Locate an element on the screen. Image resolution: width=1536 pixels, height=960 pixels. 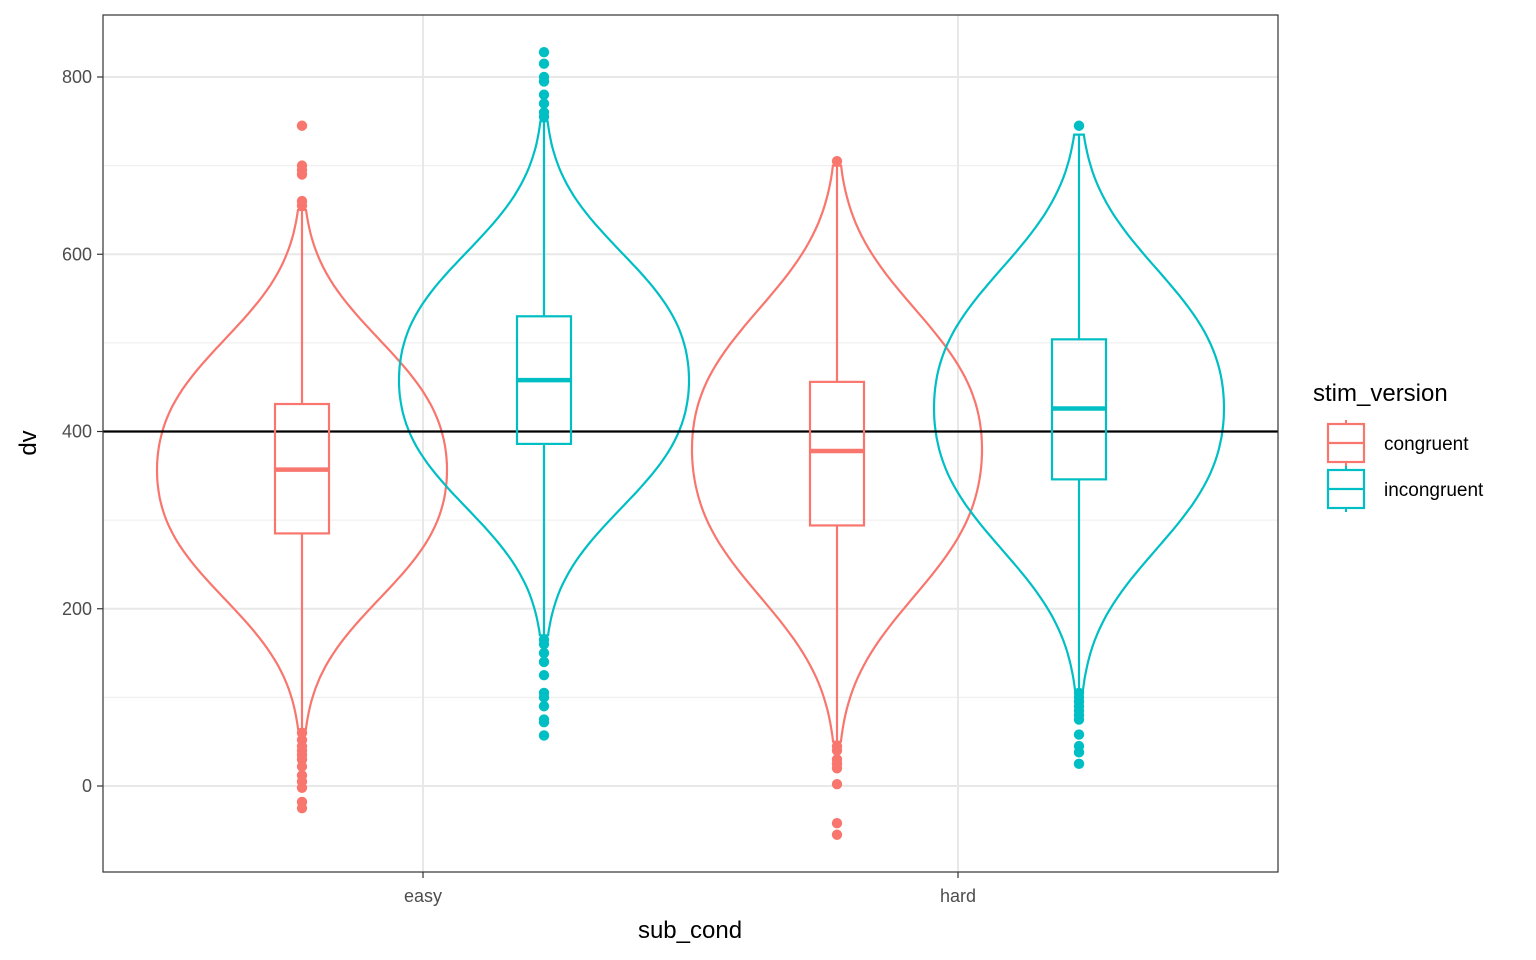
legend-key-congruent is located at coordinates (1346, 443).